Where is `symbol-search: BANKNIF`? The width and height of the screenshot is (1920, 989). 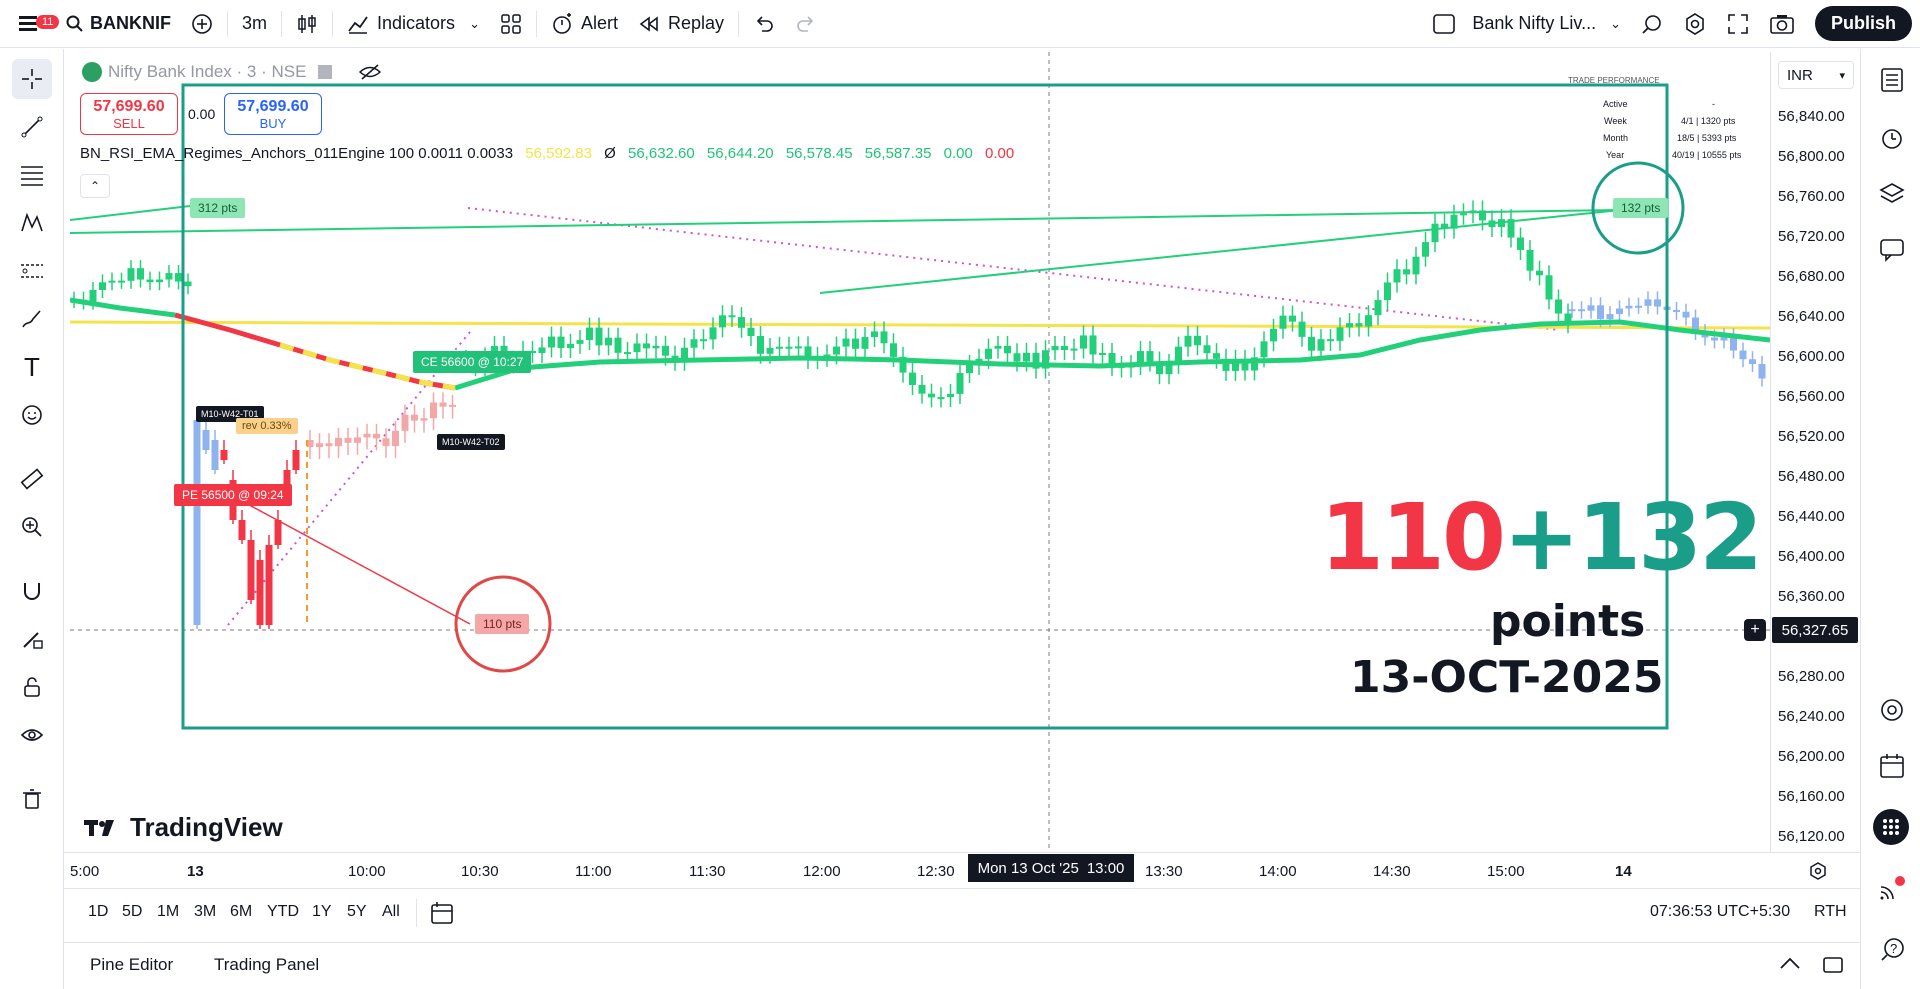 symbol-search: BANKNIF is located at coordinates (118, 24).